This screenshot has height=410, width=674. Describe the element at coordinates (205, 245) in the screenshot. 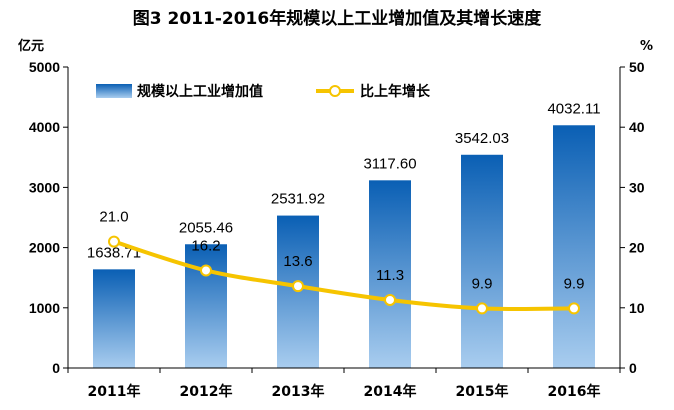

I see `growth-value-label: 16.2` at that location.